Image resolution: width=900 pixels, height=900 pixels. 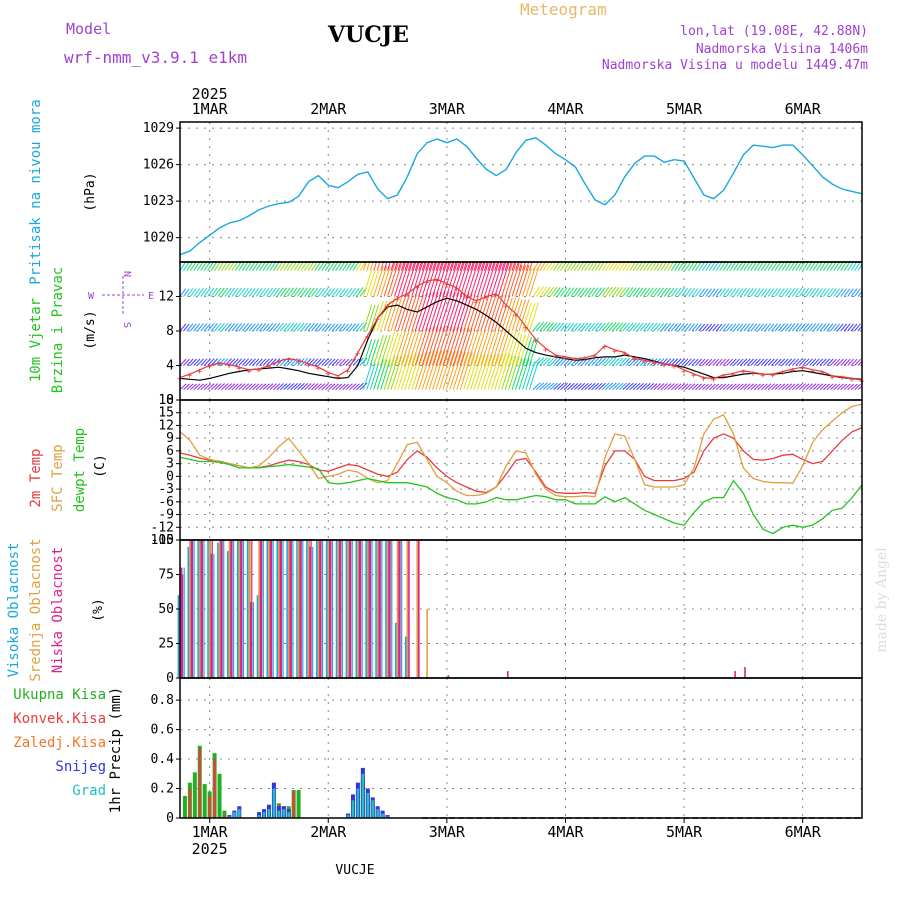 What do you see at coordinates (166, 425) in the screenshot?
I see `y-tick-label: 12` at bounding box center [166, 425].